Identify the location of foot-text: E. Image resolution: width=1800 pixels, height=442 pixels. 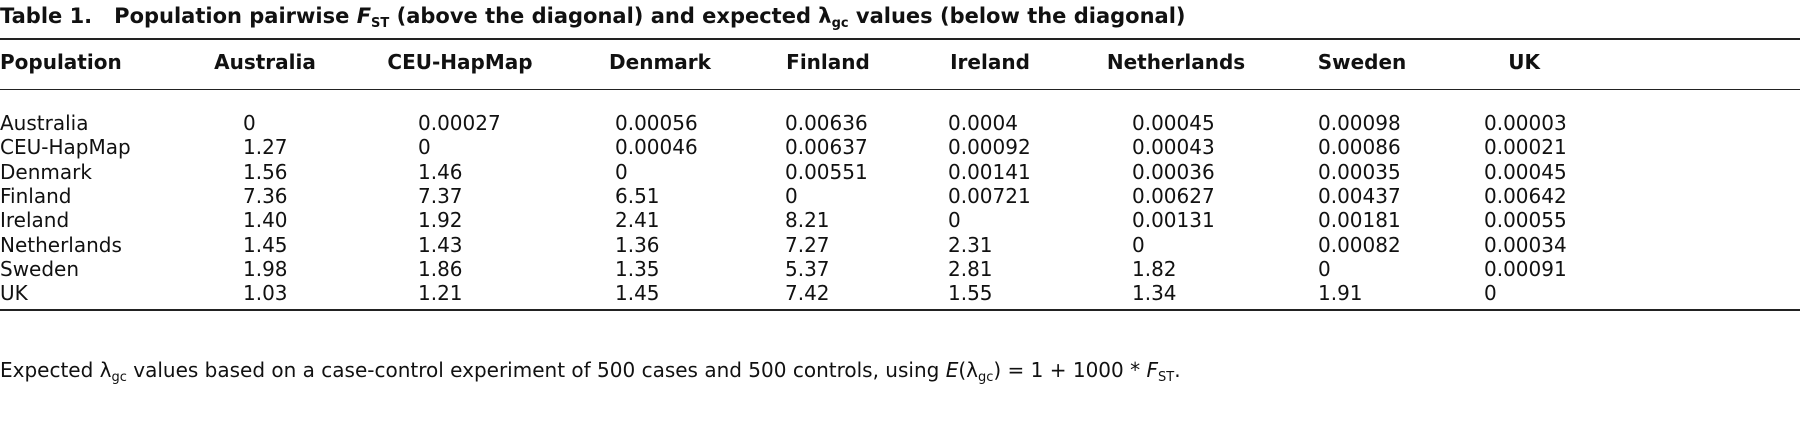
(952, 370).